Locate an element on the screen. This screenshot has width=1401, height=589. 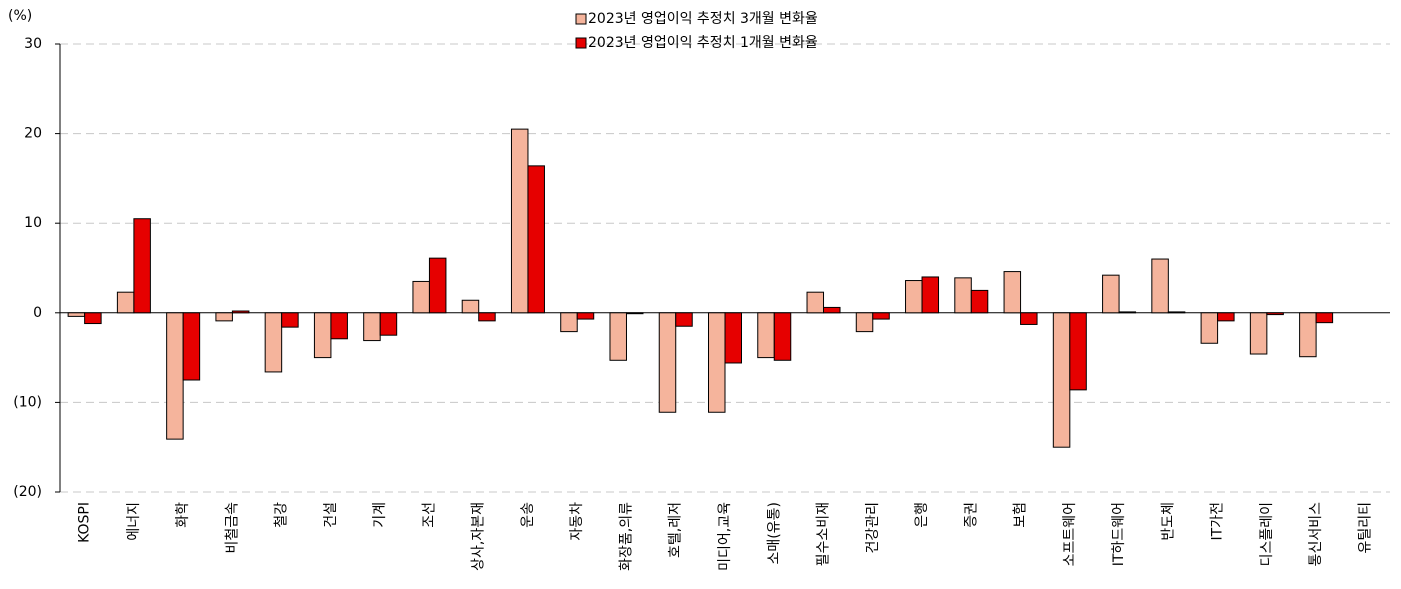
y-tick-label: 10 is located at coordinates (33, 223).